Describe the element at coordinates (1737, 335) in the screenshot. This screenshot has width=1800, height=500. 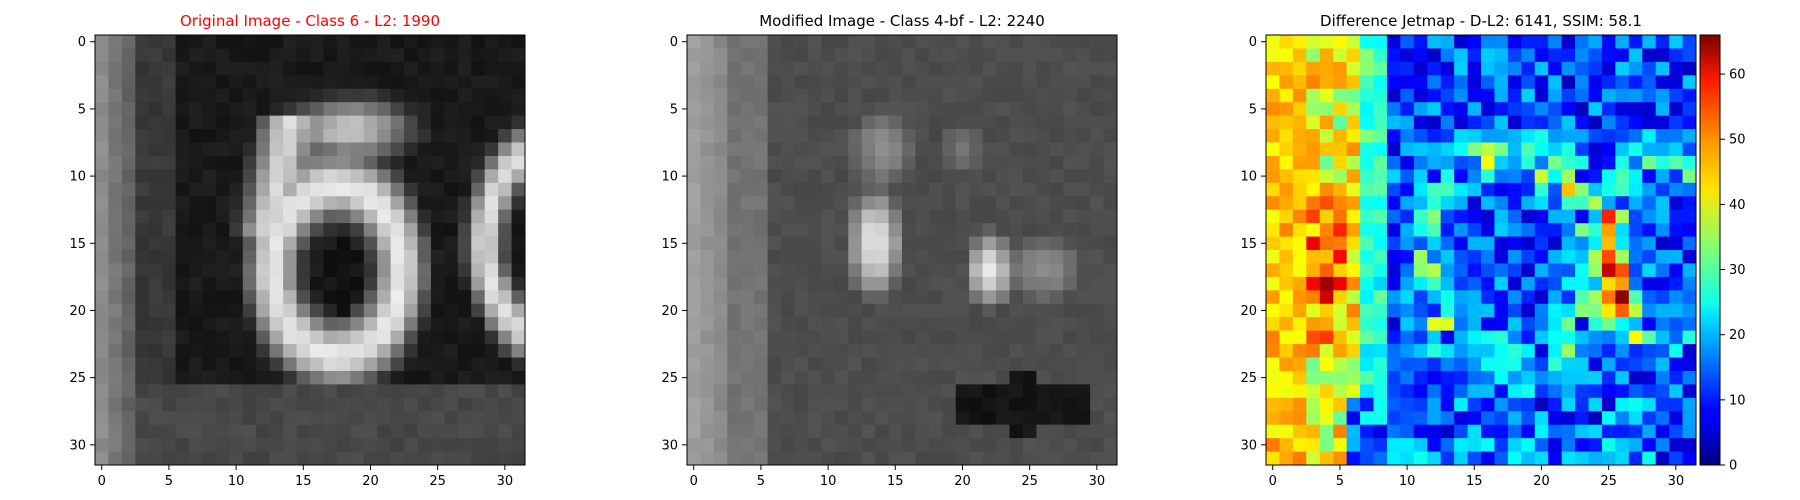
I see `colorbar-tick-label: 20` at that location.